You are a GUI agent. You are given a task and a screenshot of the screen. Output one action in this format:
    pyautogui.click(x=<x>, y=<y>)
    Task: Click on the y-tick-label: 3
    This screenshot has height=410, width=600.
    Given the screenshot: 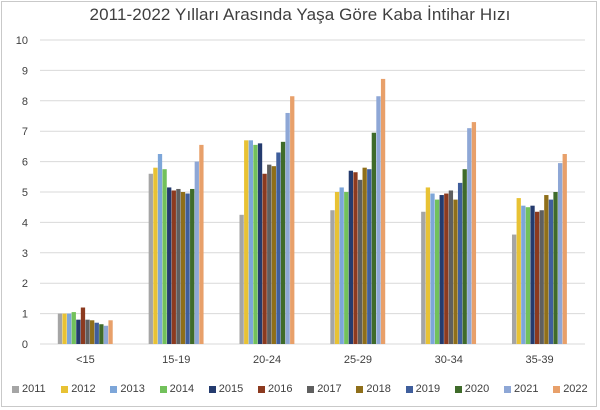 What is the action you would take?
    pyautogui.click(x=25, y=254)
    